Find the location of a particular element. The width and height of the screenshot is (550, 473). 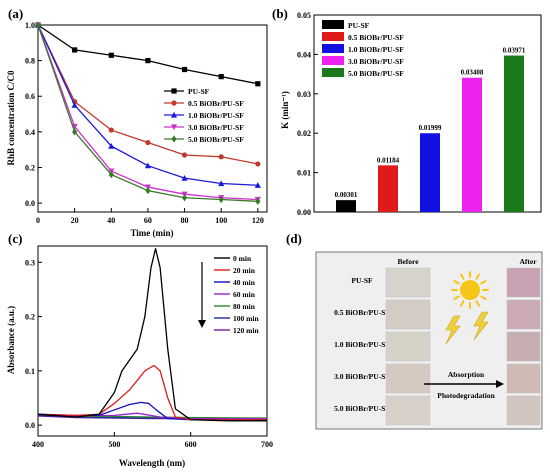

legend-label: 0 min is located at coordinates (242, 258).